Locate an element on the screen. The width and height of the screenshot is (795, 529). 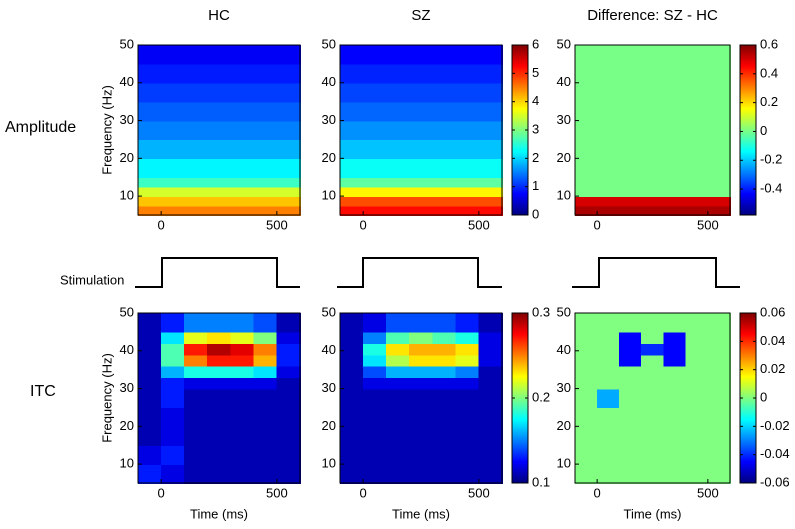
x-tick-label: 0 is located at coordinates (161, 224).